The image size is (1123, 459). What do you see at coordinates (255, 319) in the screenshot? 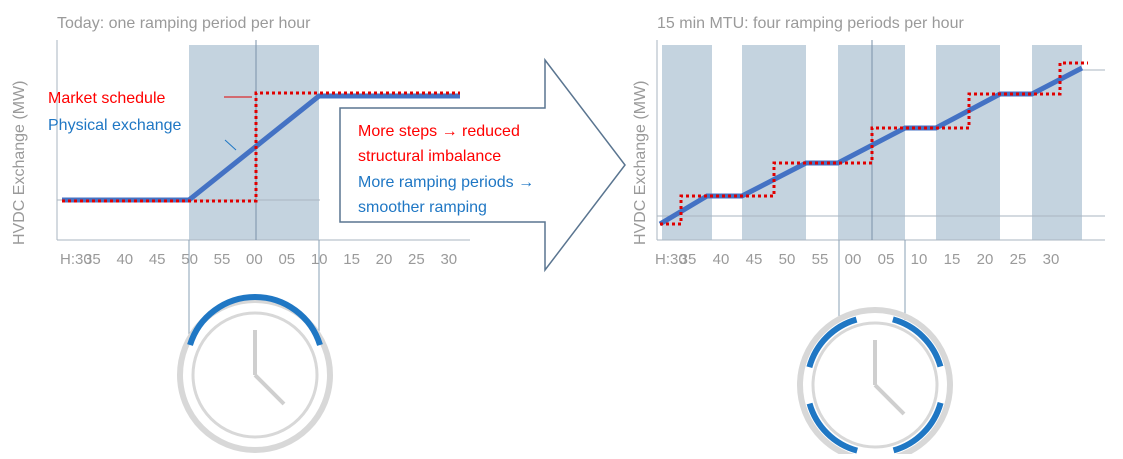
I see `clock-arc` at bounding box center [255, 319].